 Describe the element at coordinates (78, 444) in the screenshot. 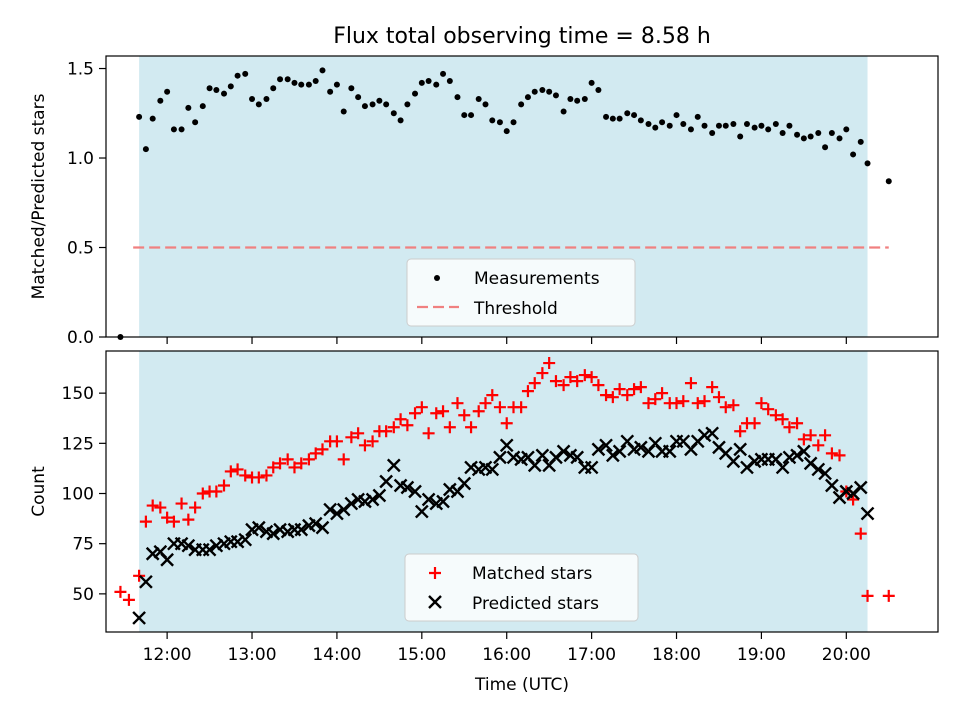

I see `y-tick-label: 125` at that location.